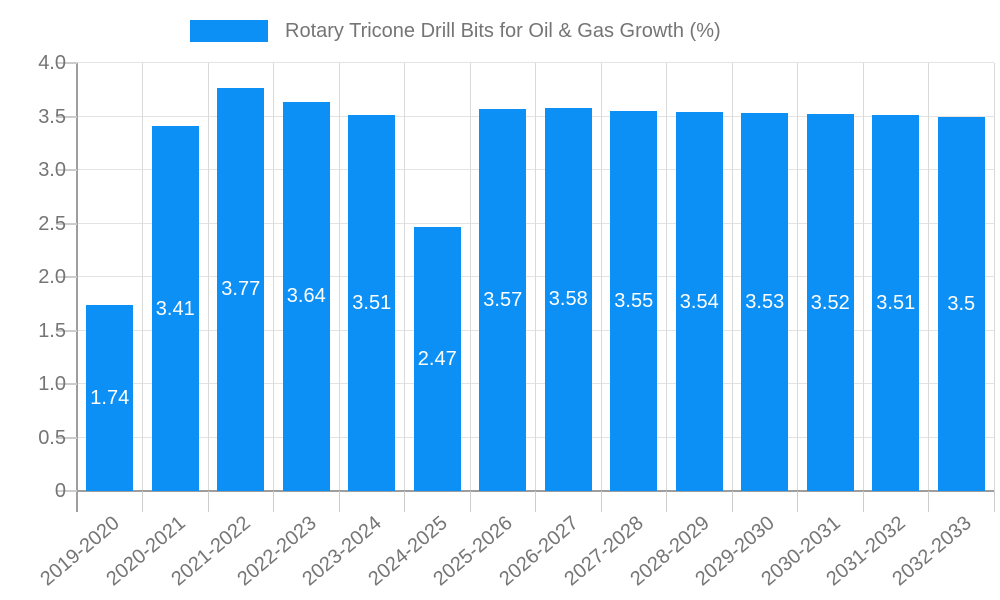 The height and width of the screenshot is (600, 1000). I want to click on bar-value-label: 3.54, so click(699, 301).